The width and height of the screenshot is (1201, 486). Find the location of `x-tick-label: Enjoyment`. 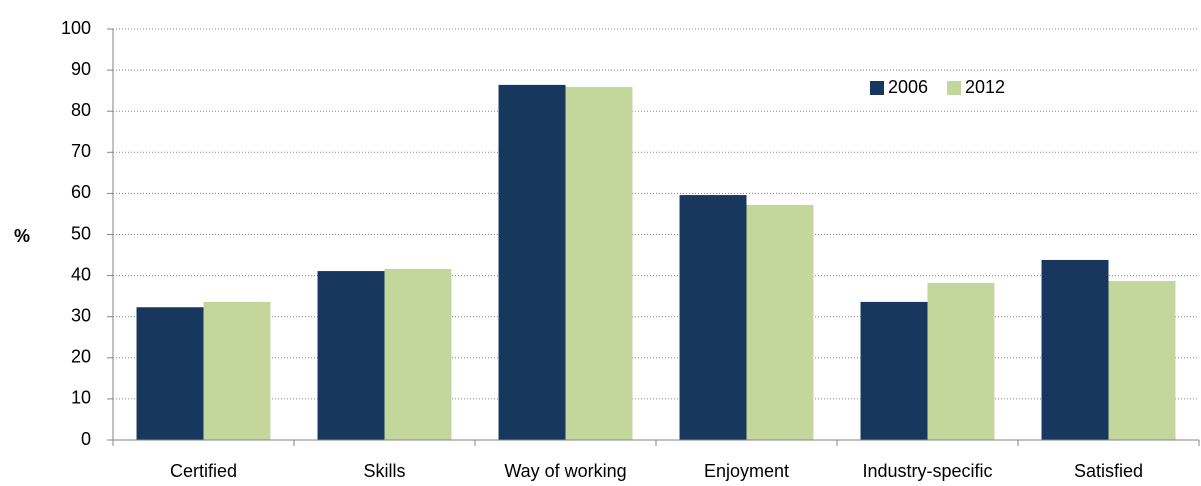

x-tick-label: Enjoyment is located at coordinates (746, 471).